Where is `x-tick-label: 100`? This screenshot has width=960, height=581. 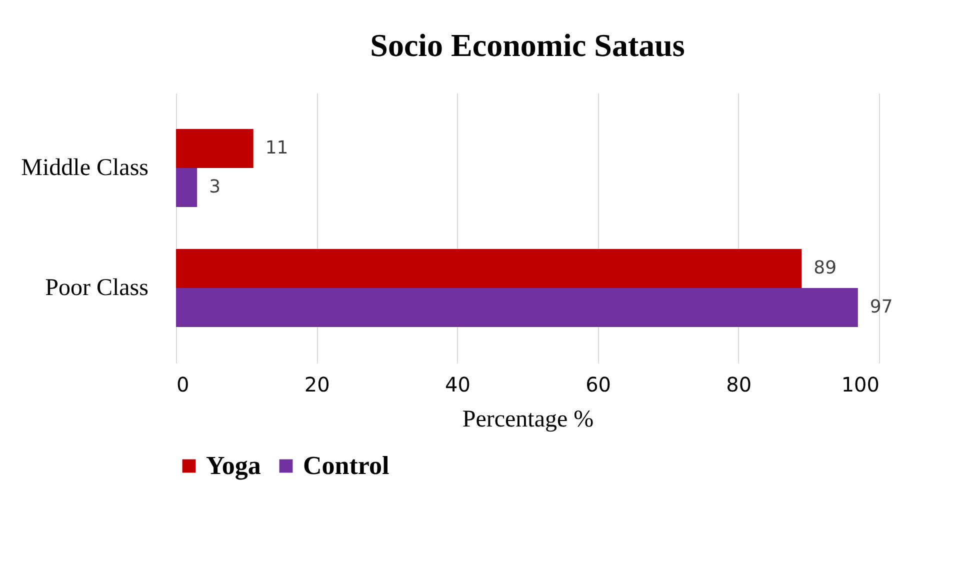
x-tick-label: 100 is located at coordinates (860, 384).